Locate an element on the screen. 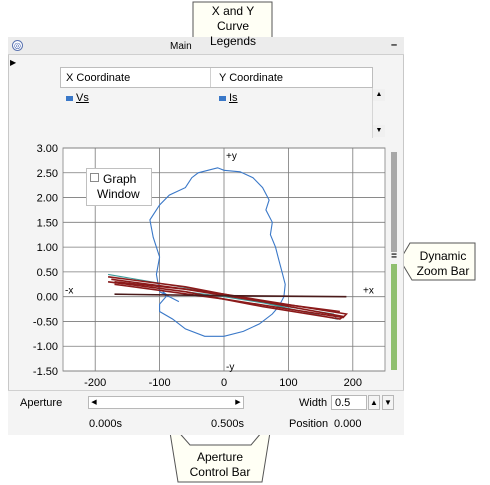  legend-scrollbar: ▲ ▼ is located at coordinates (378, 113).